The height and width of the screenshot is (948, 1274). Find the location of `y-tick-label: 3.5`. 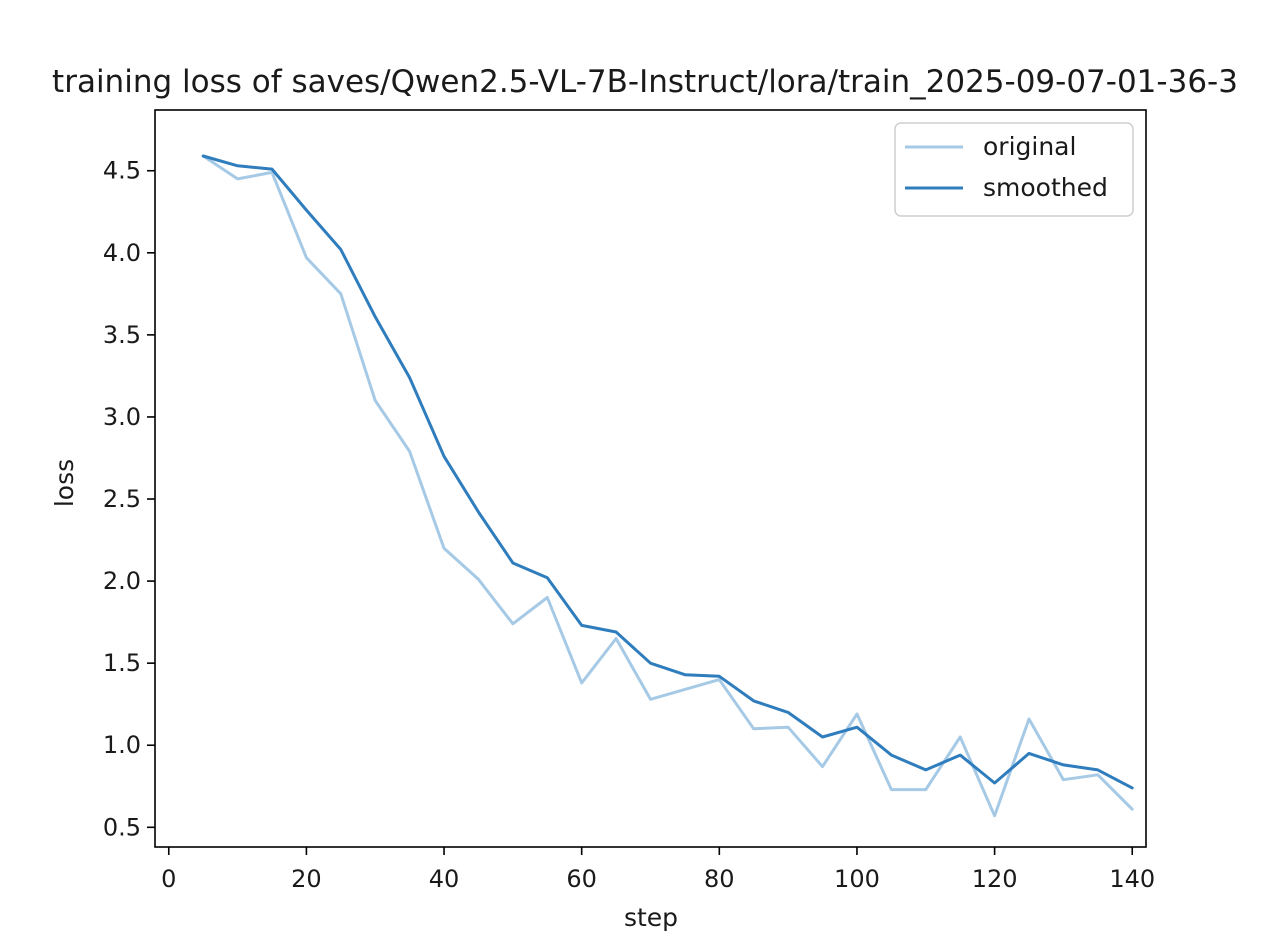

y-tick-label: 3.5 is located at coordinates (122, 335).